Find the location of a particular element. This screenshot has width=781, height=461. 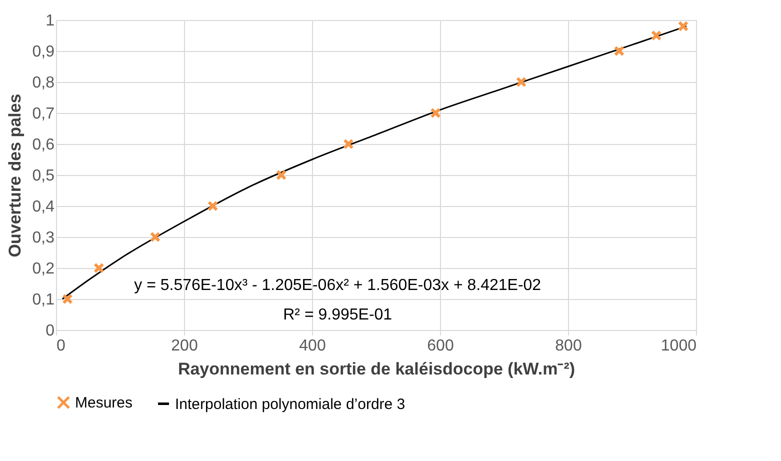

x-tick-label: 1000 is located at coordinates (678, 346).